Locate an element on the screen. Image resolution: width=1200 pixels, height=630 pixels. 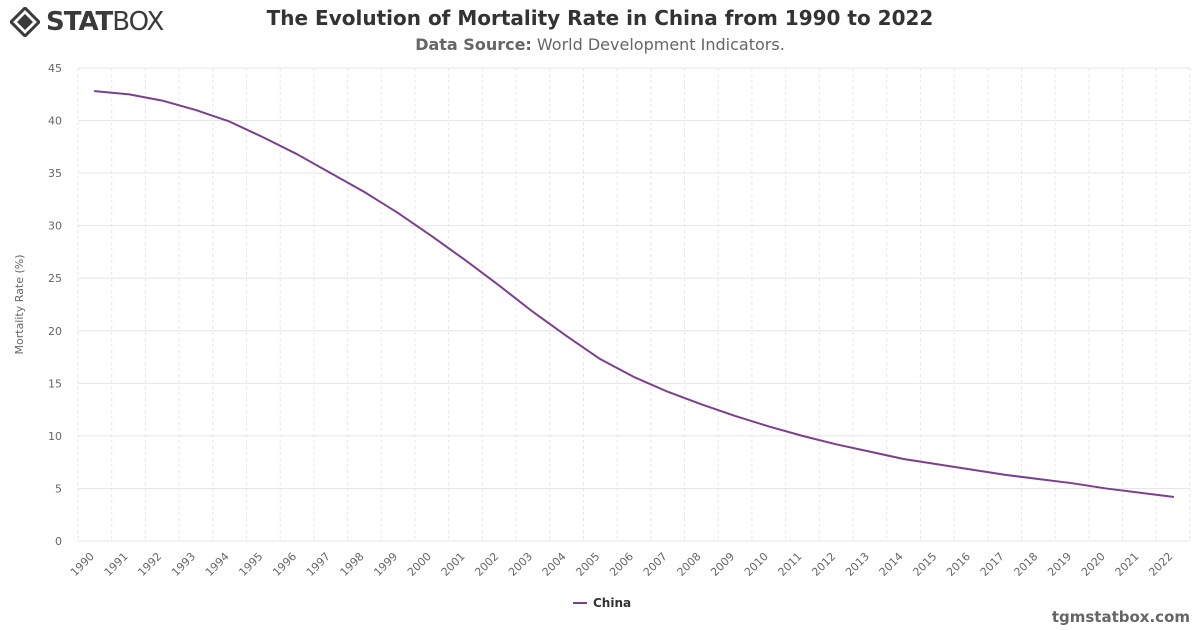
x-tick-label: 1997 is located at coordinates (318, 564).